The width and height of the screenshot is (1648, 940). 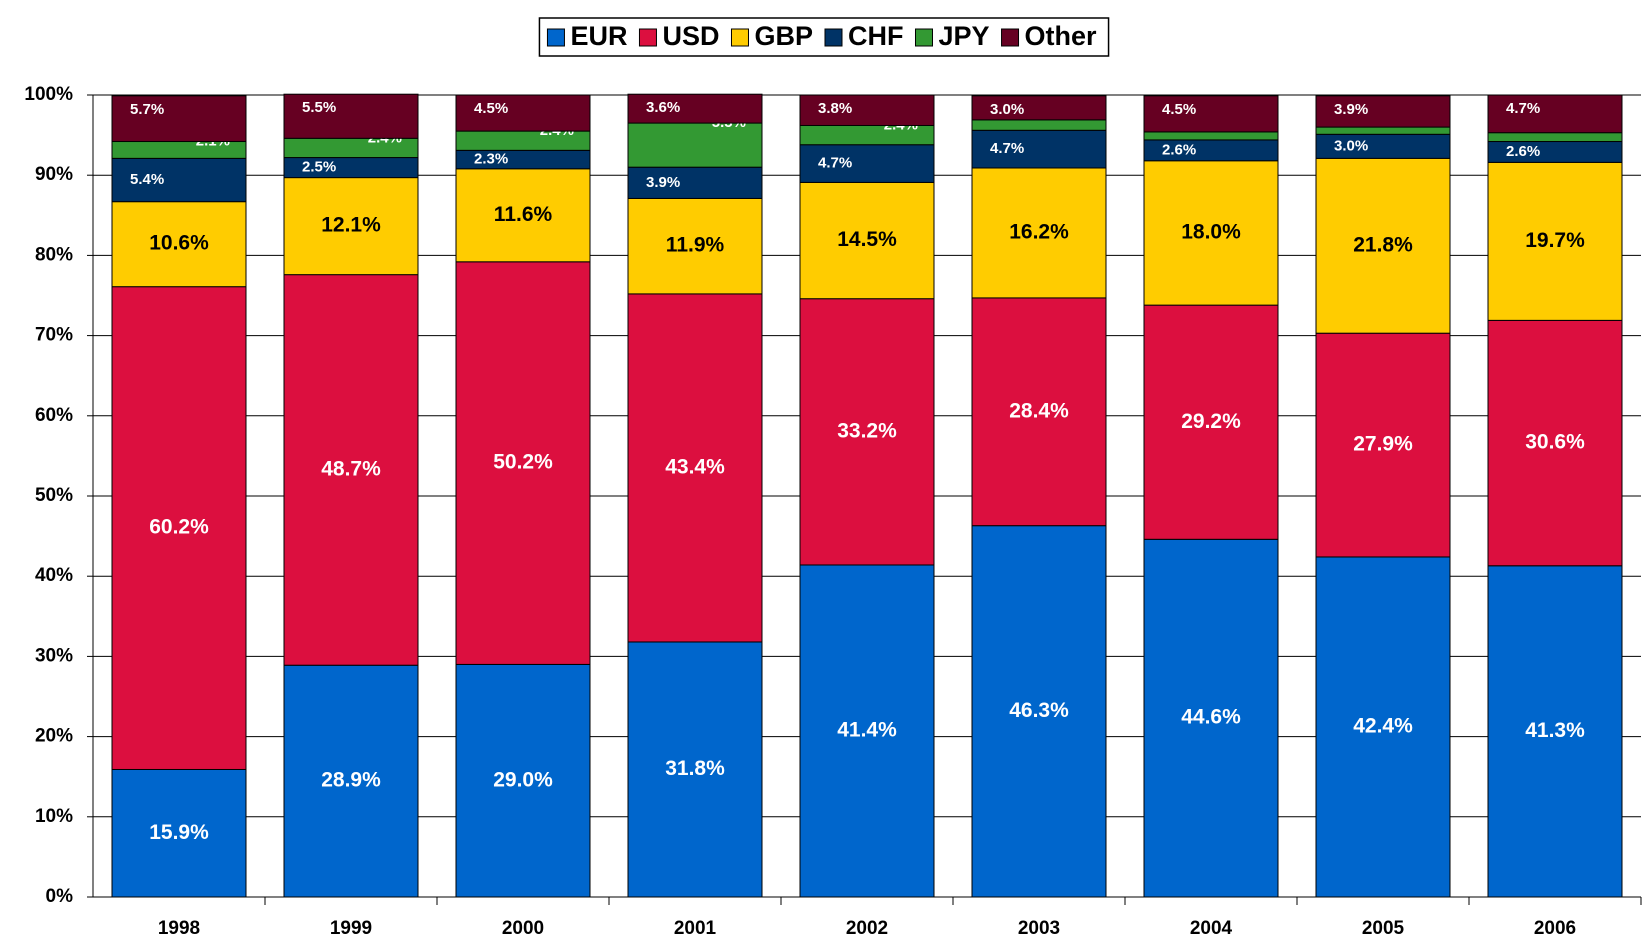 I want to click on x-tick-label: 1999, so click(x=351, y=928).